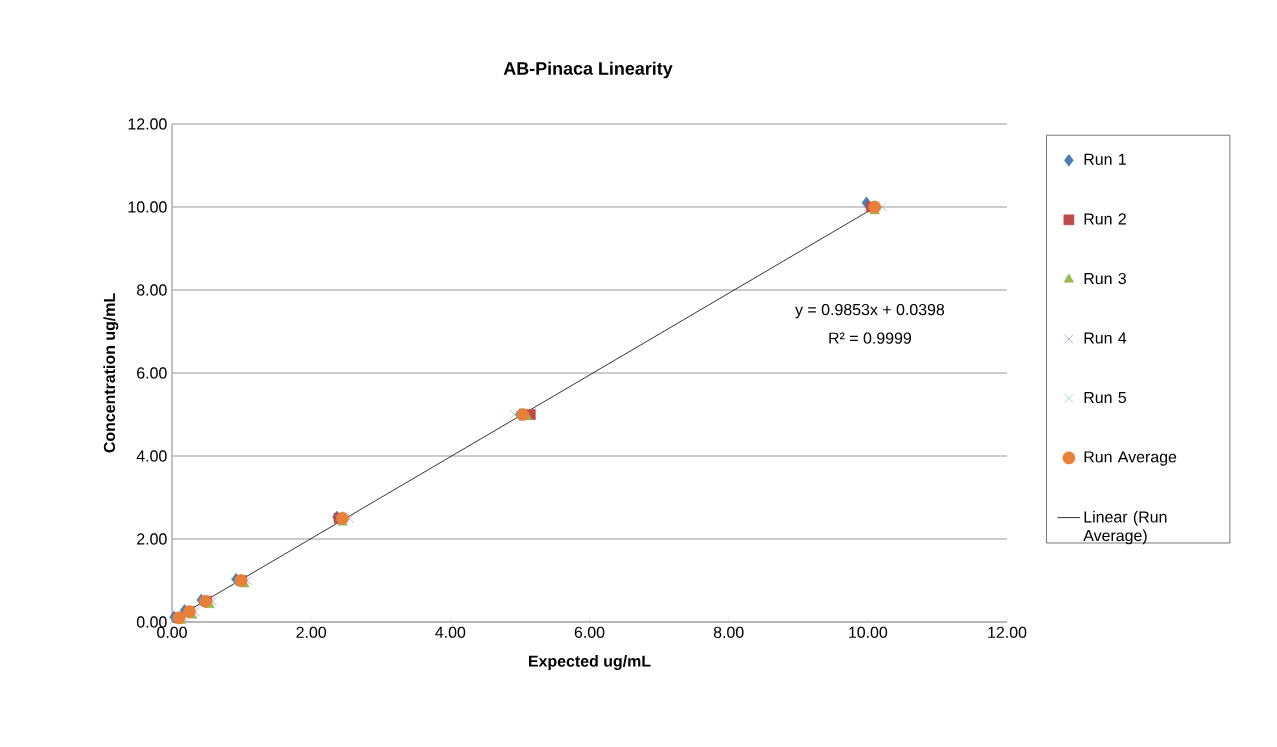  Describe the element at coordinates (1105, 338) in the screenshot. I see `legend-label: Run 4` at that location.